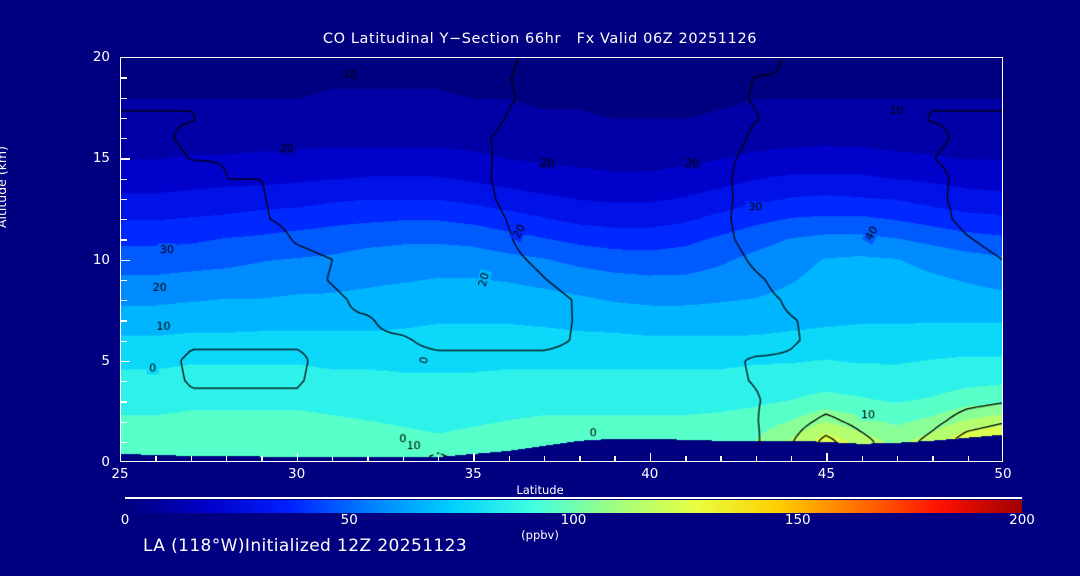 This screenshot has width=1080, height=576. What do you see at coordinates (120, 474) in the screenshot?
I see `x-tick-label: 25` at bounding box center [120, 474].